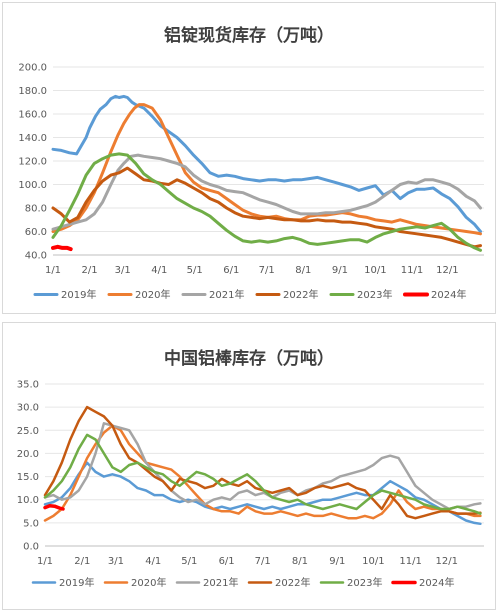  What do you see at coordinates (31, 547) in the screenshot?
I see `y-tick-label: 0.0` at bounding box center [31, 547].